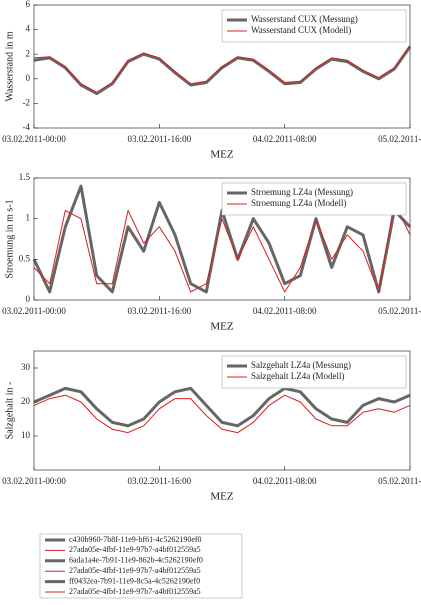  I want to click on legend-label: Salzgehalt LZ4a (Messung), so click(301, 365).